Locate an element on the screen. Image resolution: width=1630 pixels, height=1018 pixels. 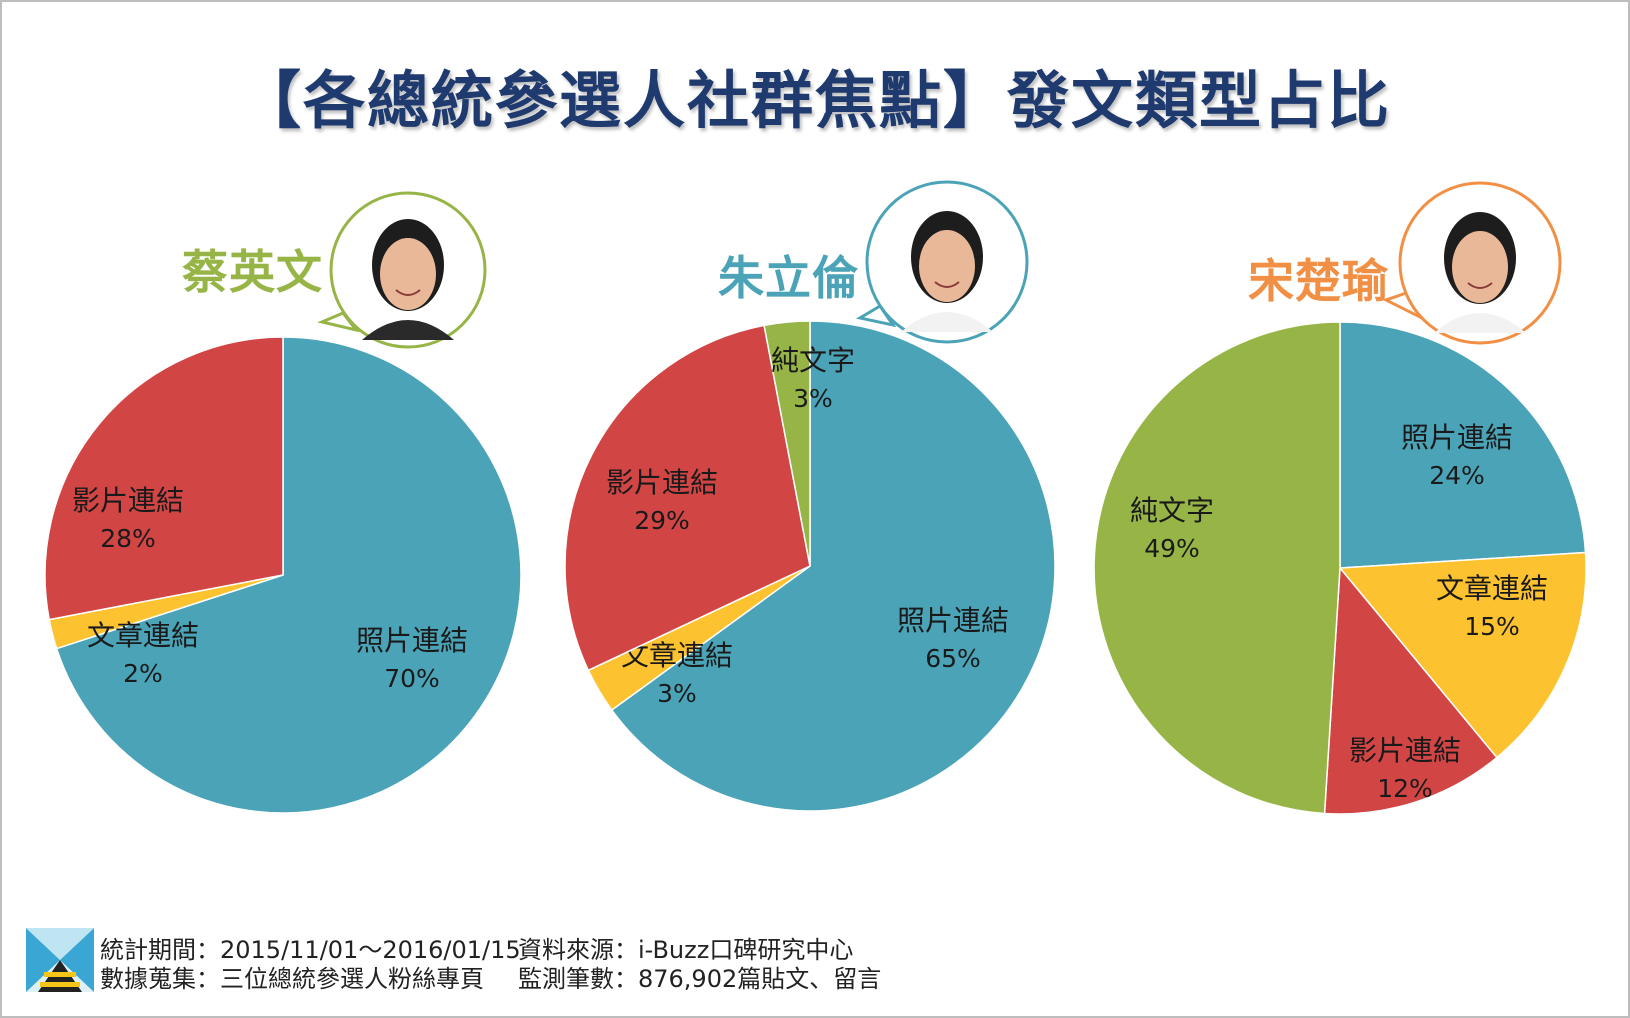
slice-percent-label: 70% is located at coordinates (412, 678).